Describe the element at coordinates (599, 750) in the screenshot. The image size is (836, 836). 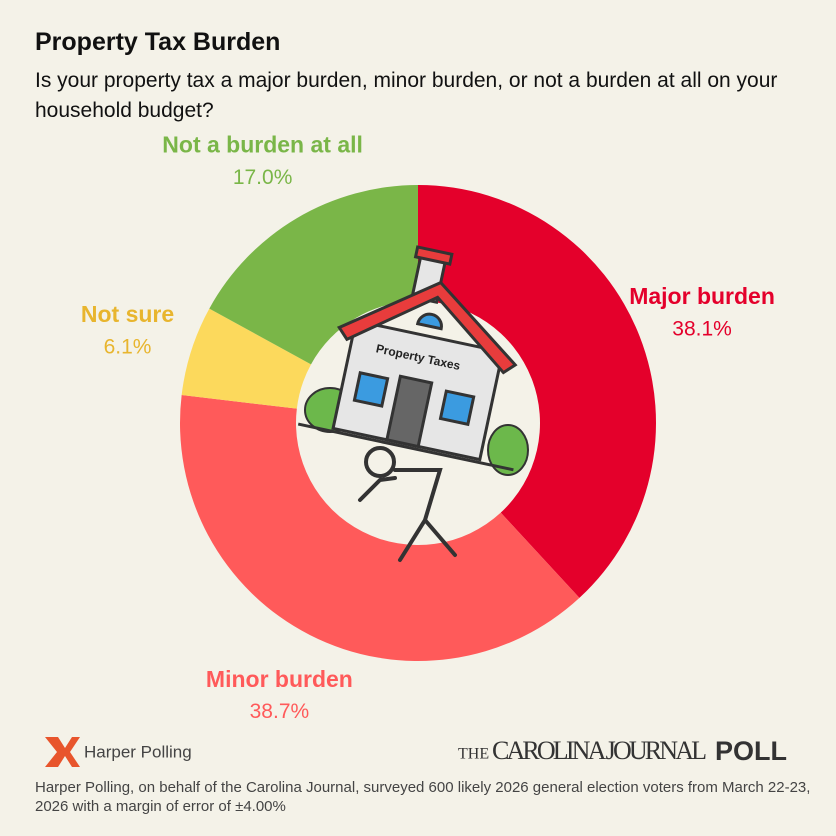
I see `publisher-name: CAROLINA JOURNAL` at that location.